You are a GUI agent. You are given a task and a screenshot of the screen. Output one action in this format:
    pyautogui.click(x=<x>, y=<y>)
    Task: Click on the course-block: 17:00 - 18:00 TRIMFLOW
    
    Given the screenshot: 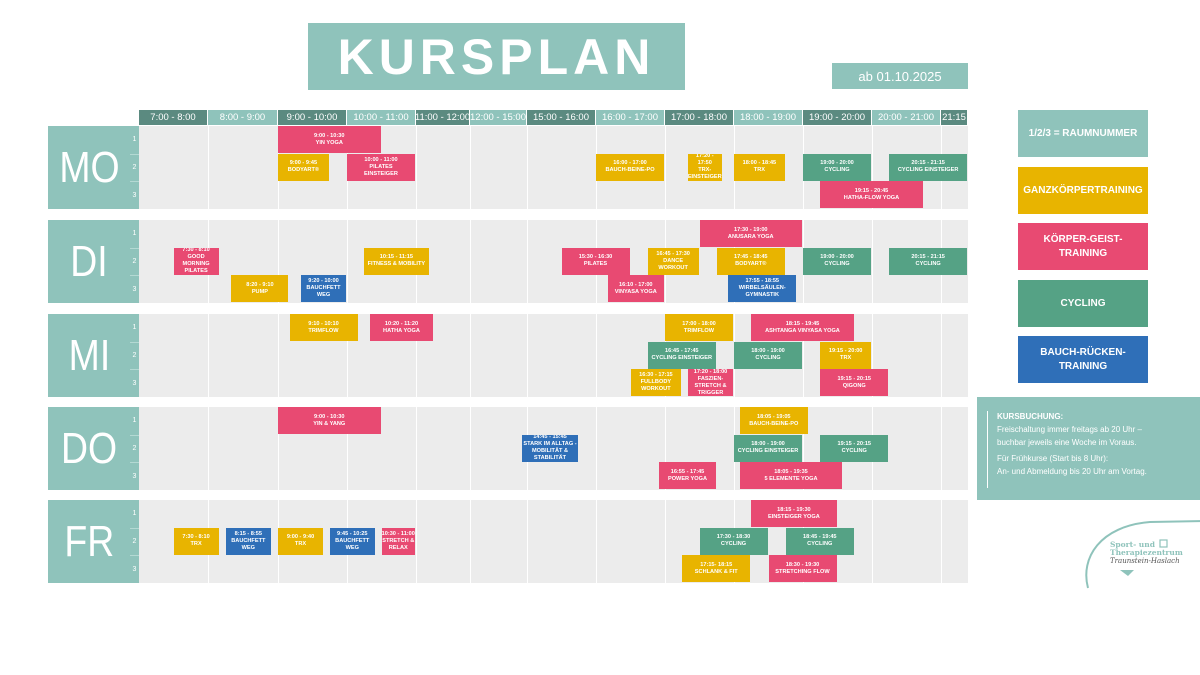 What is the action you would take?
    pyautogui.click(x=699, y=327)
    